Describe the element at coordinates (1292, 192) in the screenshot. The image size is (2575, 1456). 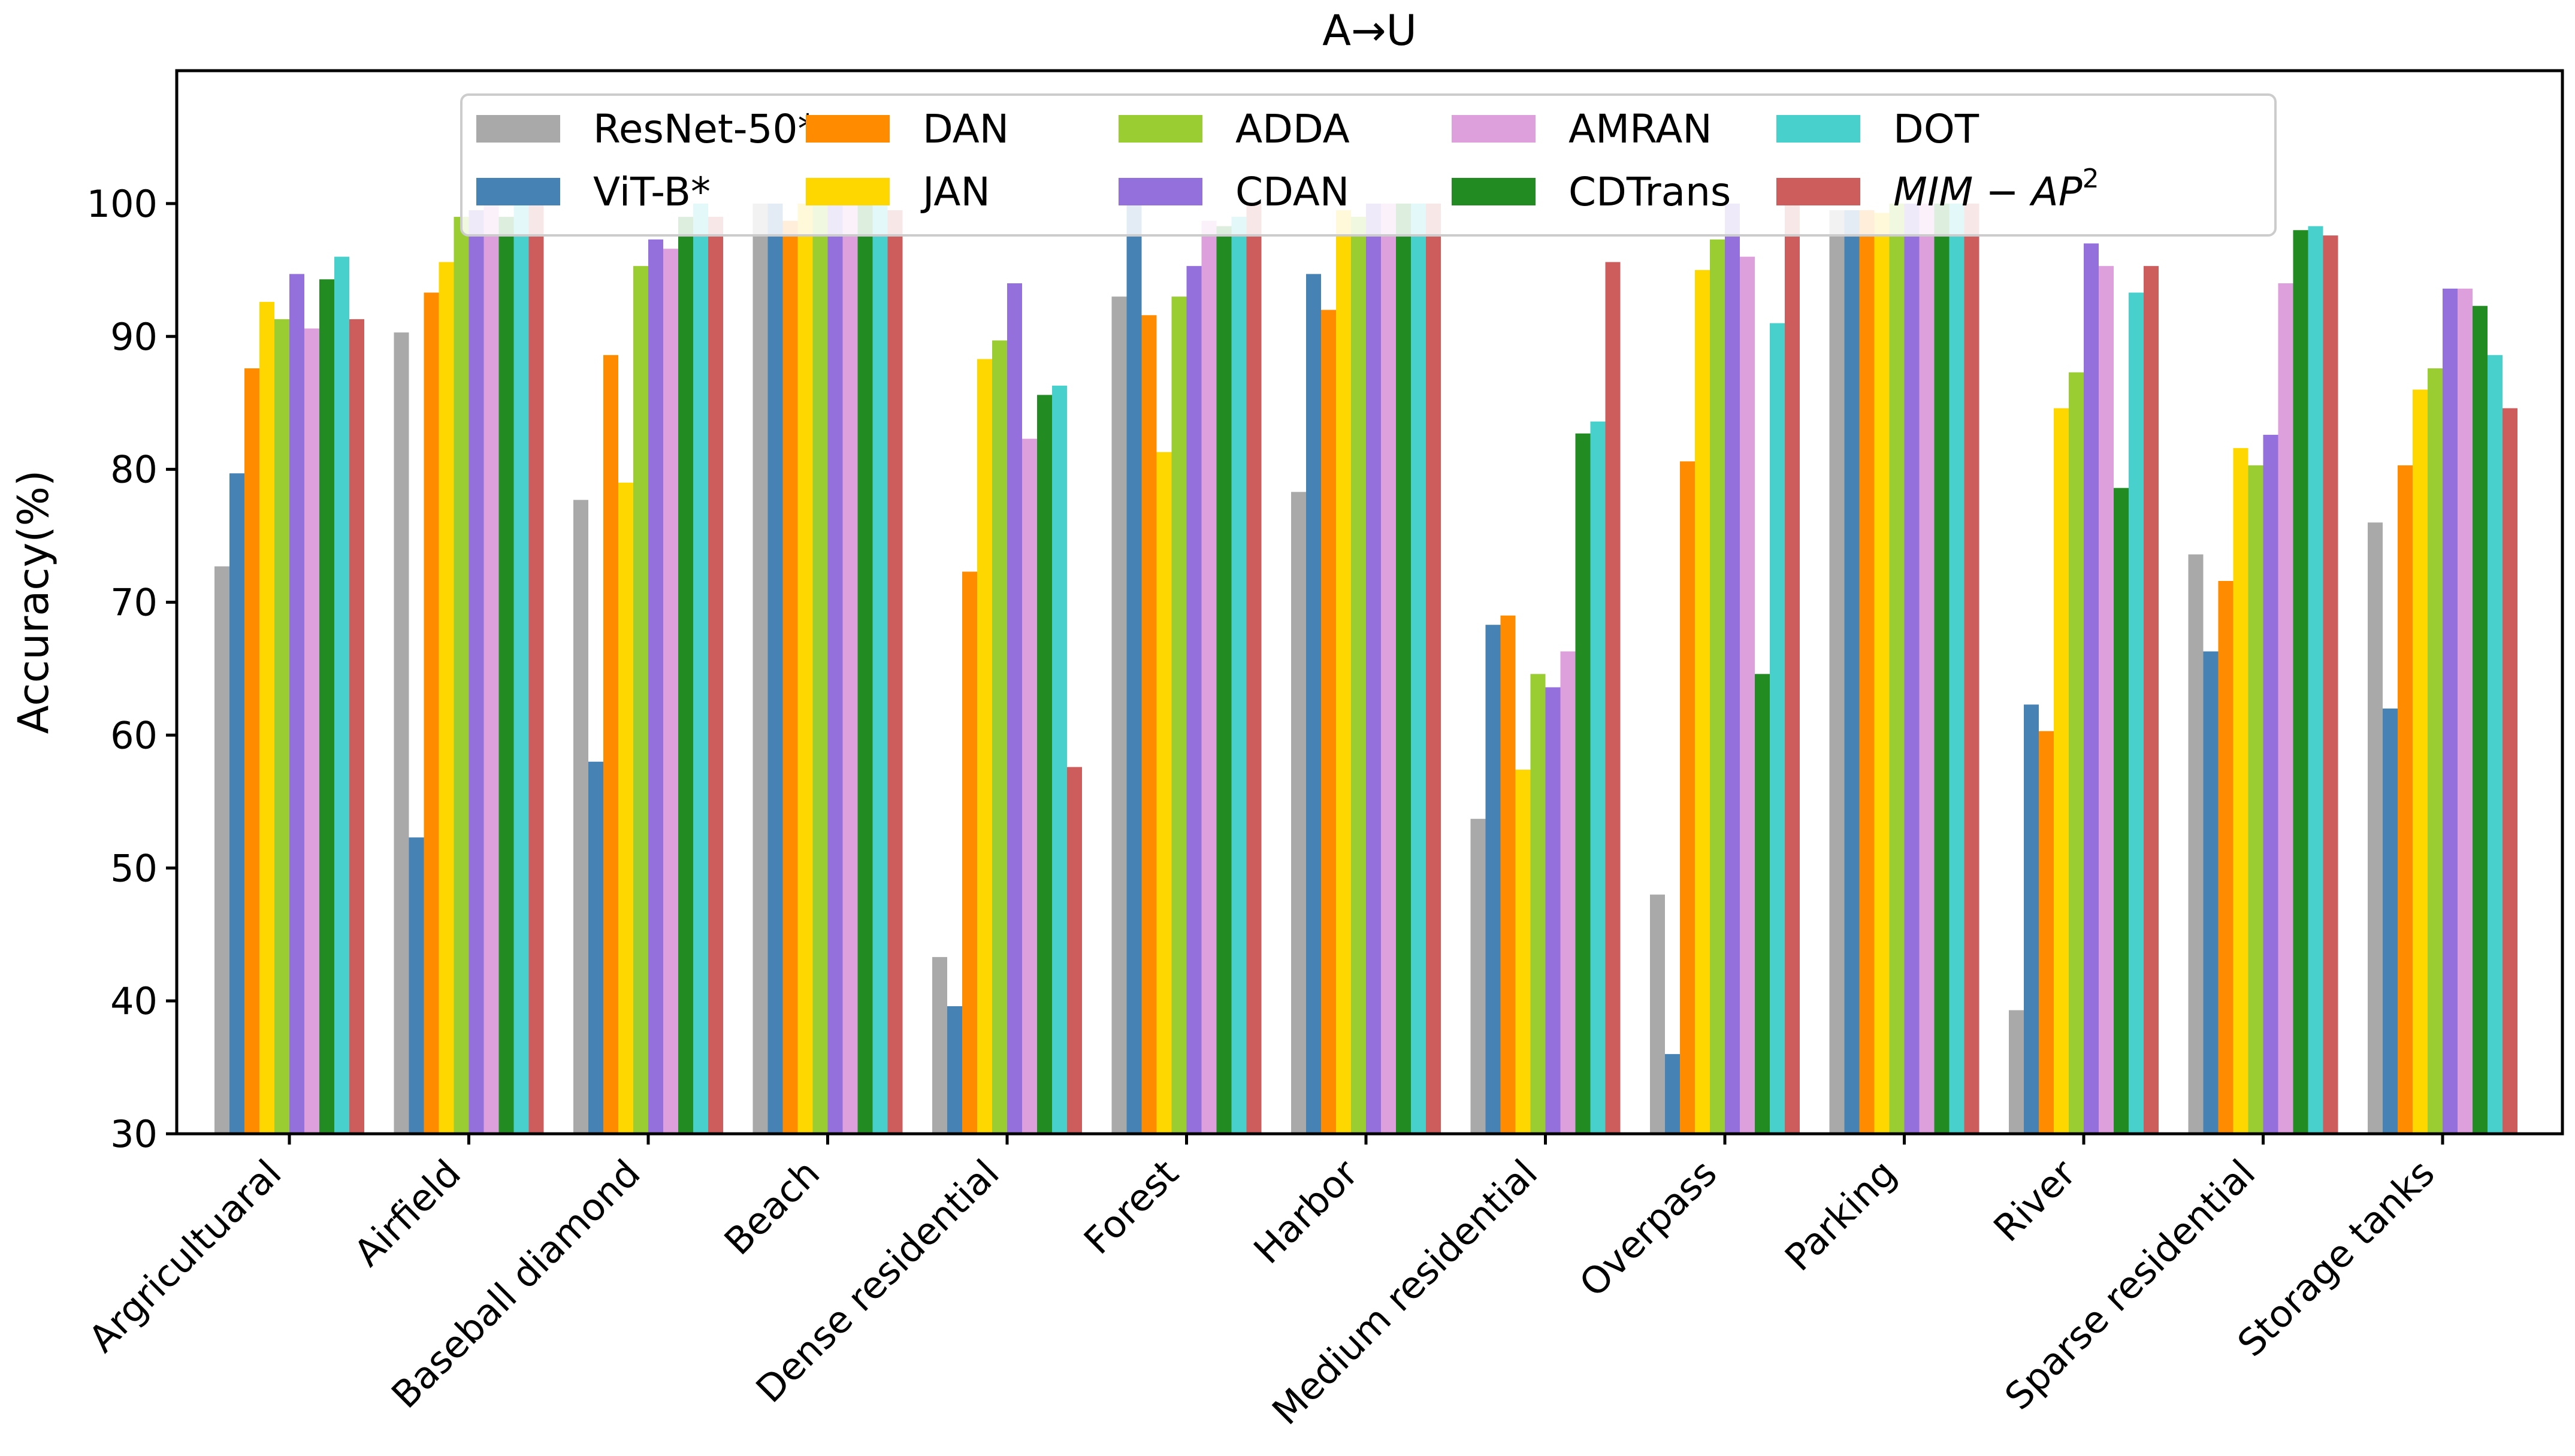
I see `legend-label: CDAN` at that location.